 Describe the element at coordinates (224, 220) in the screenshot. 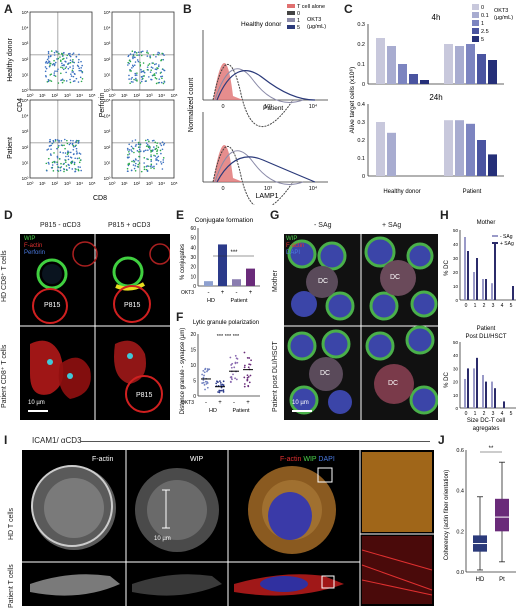

I see `chart-title-conjugate: Conjugate formation` at that location.